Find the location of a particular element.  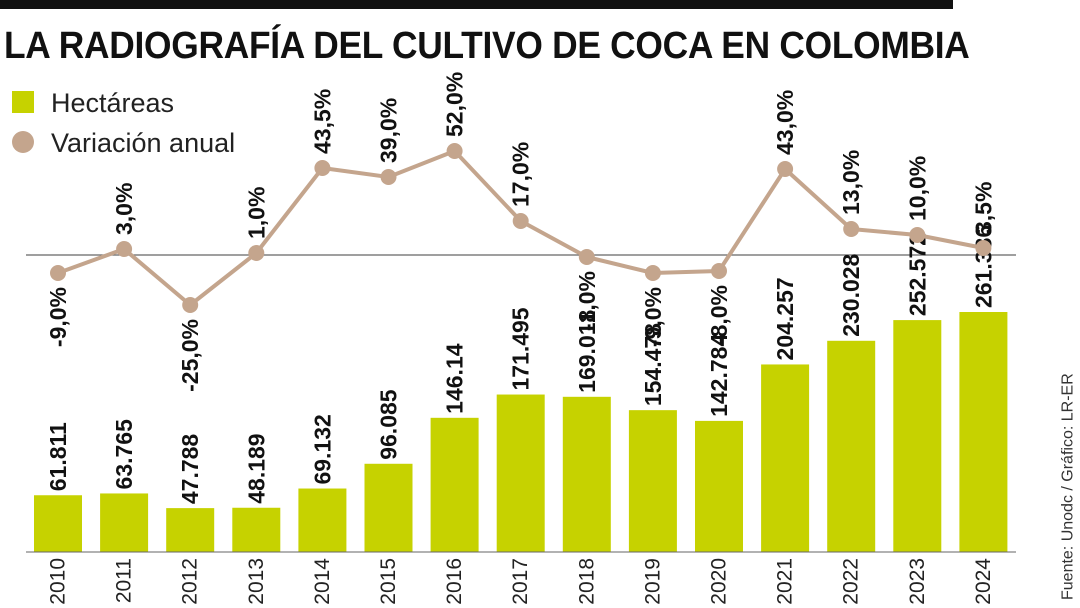

point-2015 is located at coordinates (388, 177).